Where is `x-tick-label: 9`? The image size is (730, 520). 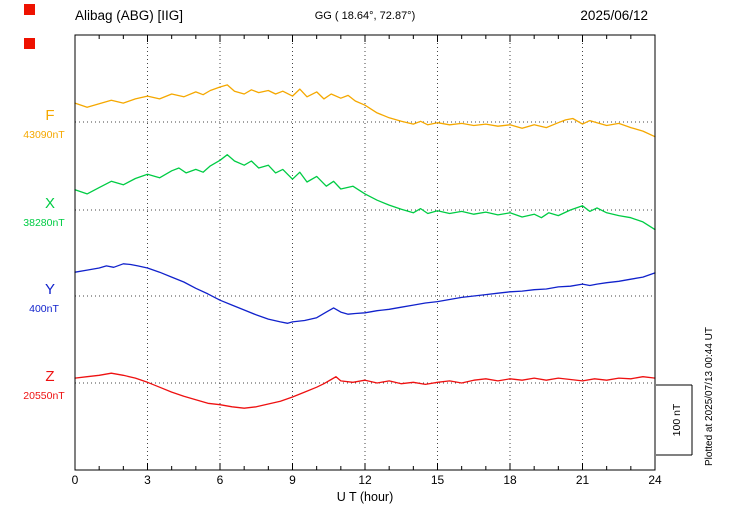 x-tick-label: 9 is located at coordinates (292, 480).